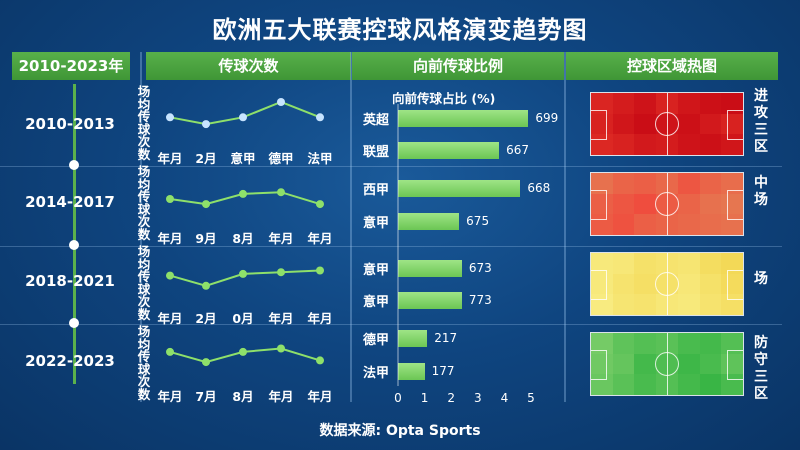  I want to click on heatmap-pitch, so click(667, 124).